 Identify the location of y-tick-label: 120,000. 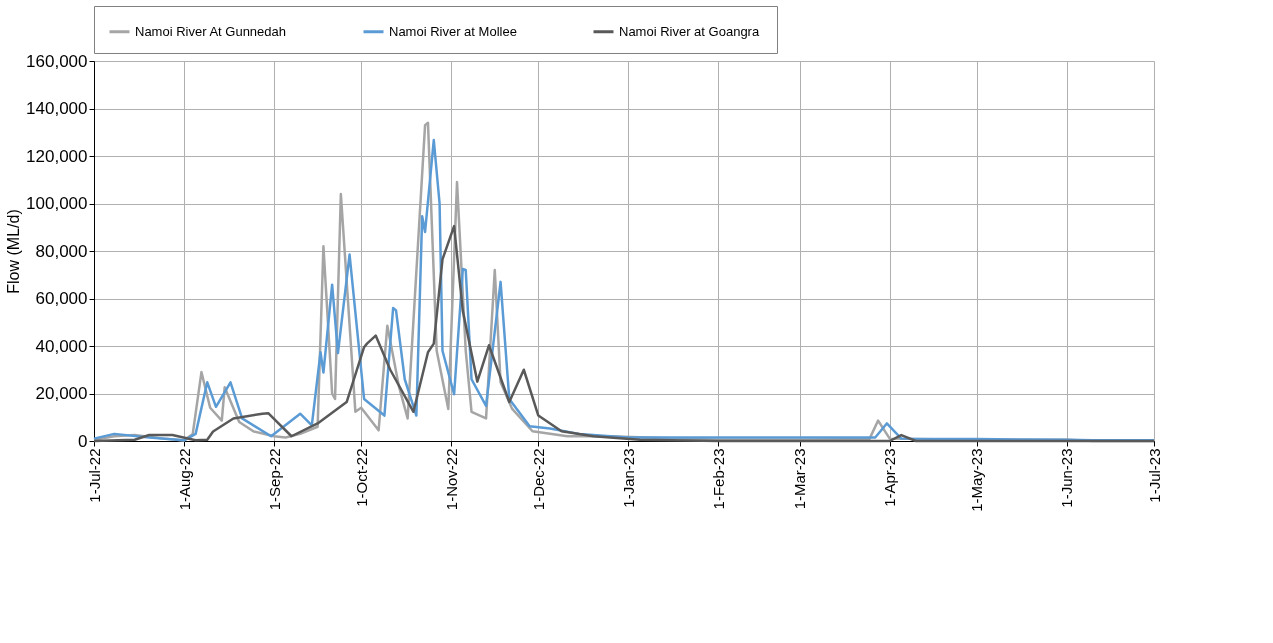
(57, 156).